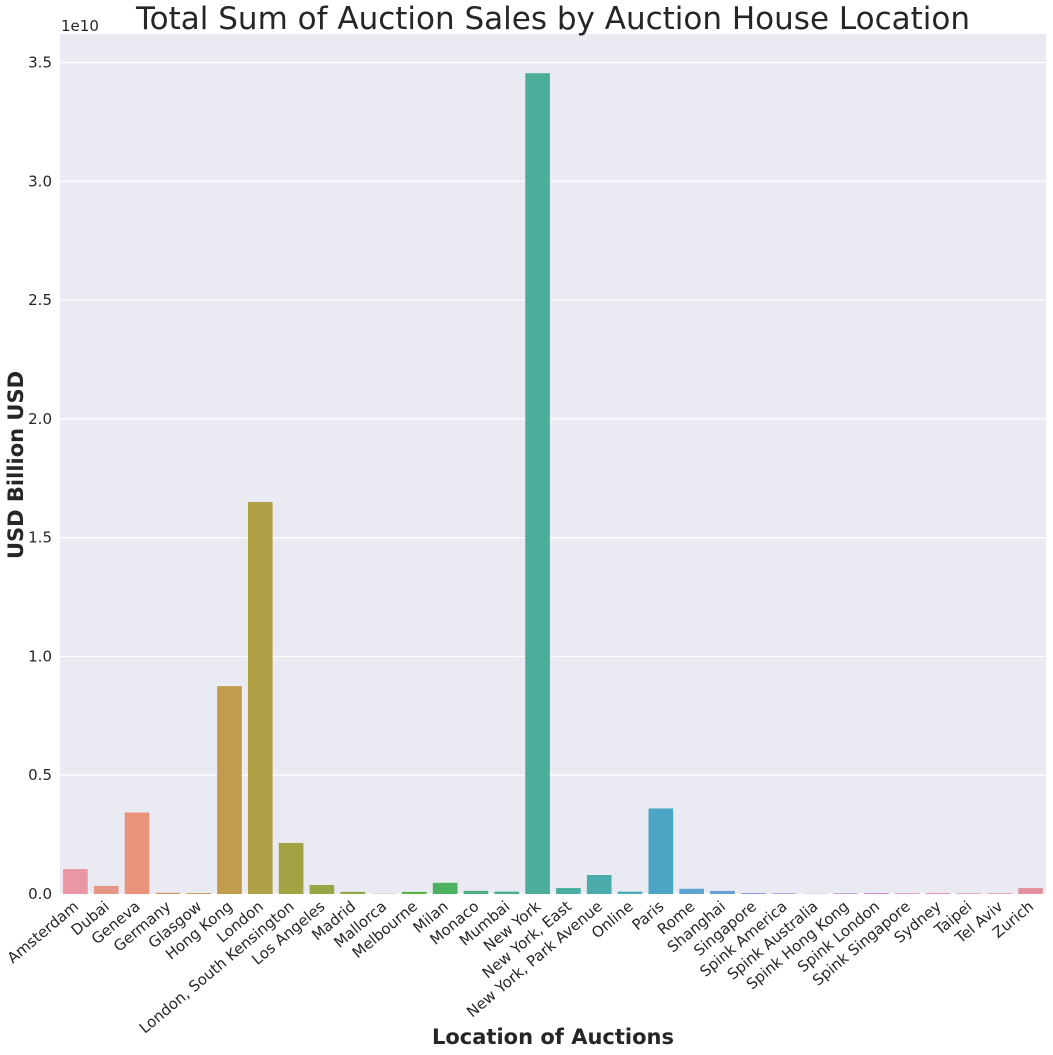  I want to click on x-tick-label: Amsterdam, so click(43, 932).